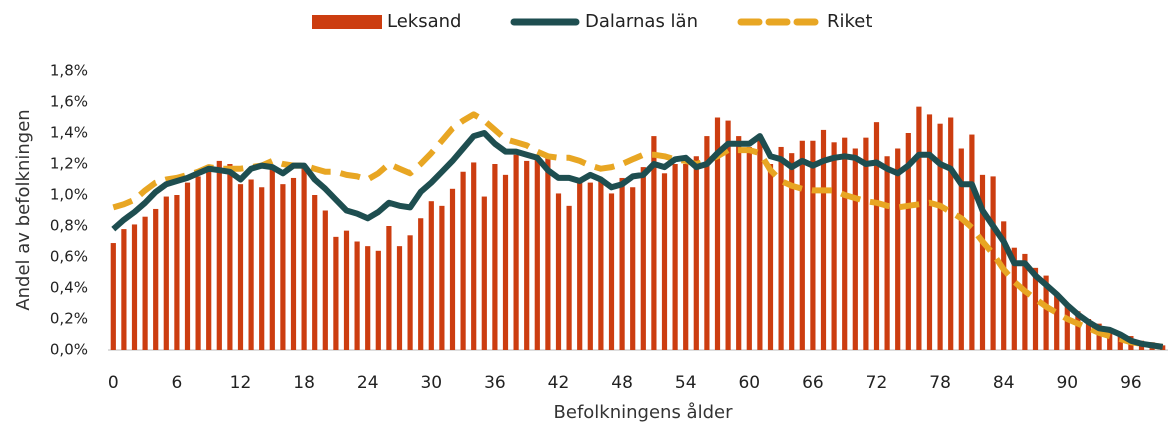  Describe the element at coordinates (1131, 383) in the screenshot. I see `x-tick-label: 96` at that location.